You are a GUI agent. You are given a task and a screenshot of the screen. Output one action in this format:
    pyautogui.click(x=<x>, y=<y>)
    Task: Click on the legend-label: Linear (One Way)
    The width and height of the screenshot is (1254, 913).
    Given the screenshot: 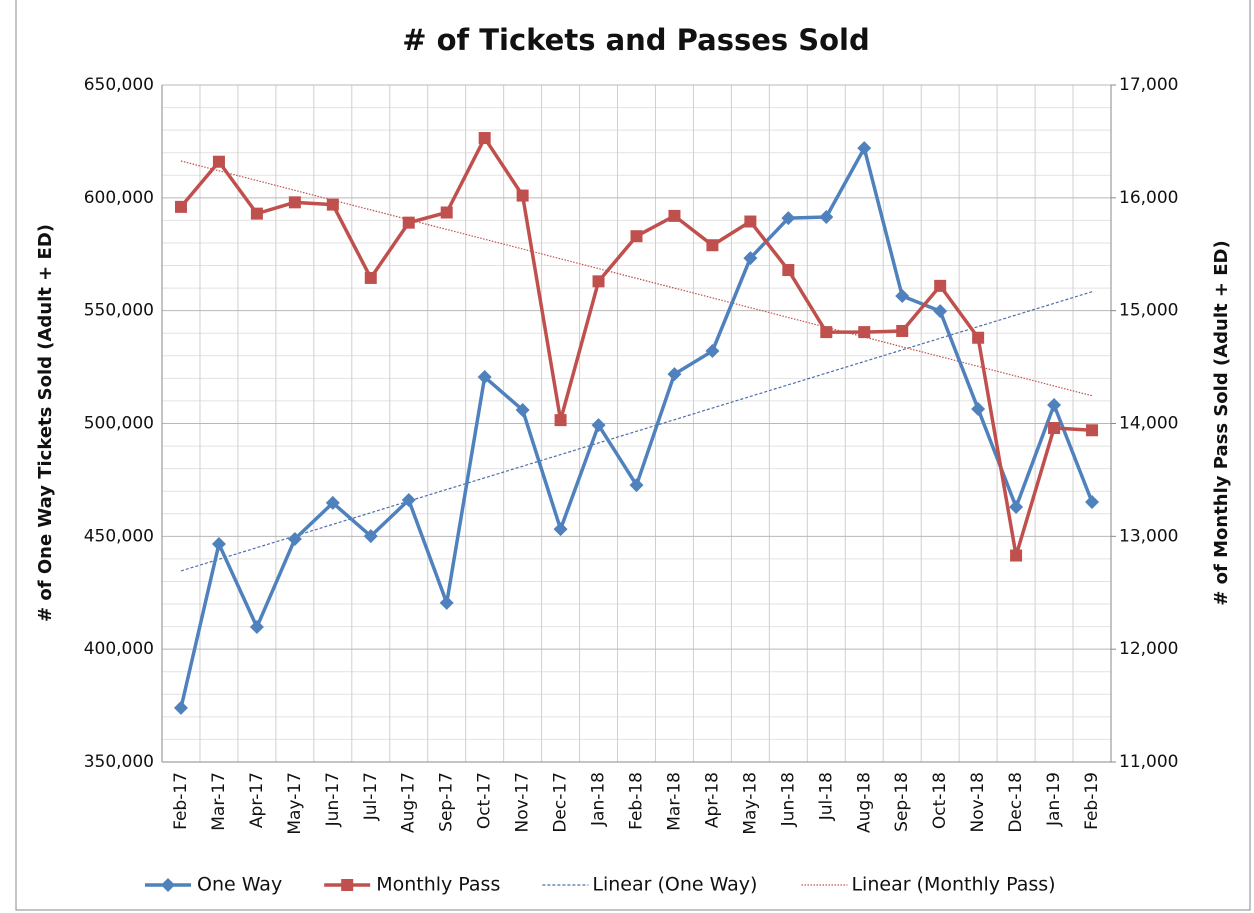 What is the action you would take?
    pyautogui.click(x=674, y=885)
    